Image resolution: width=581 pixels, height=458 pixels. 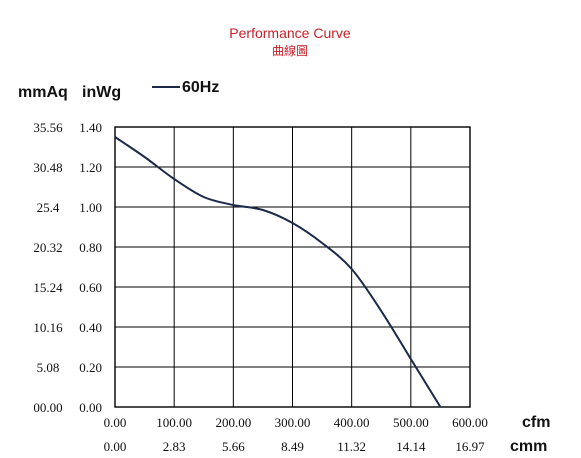 What do you see at coordinates (293, 422) in the screenshot?
I see `x-tick-label-cfm: 300.00` at bounding box center [293, 422].